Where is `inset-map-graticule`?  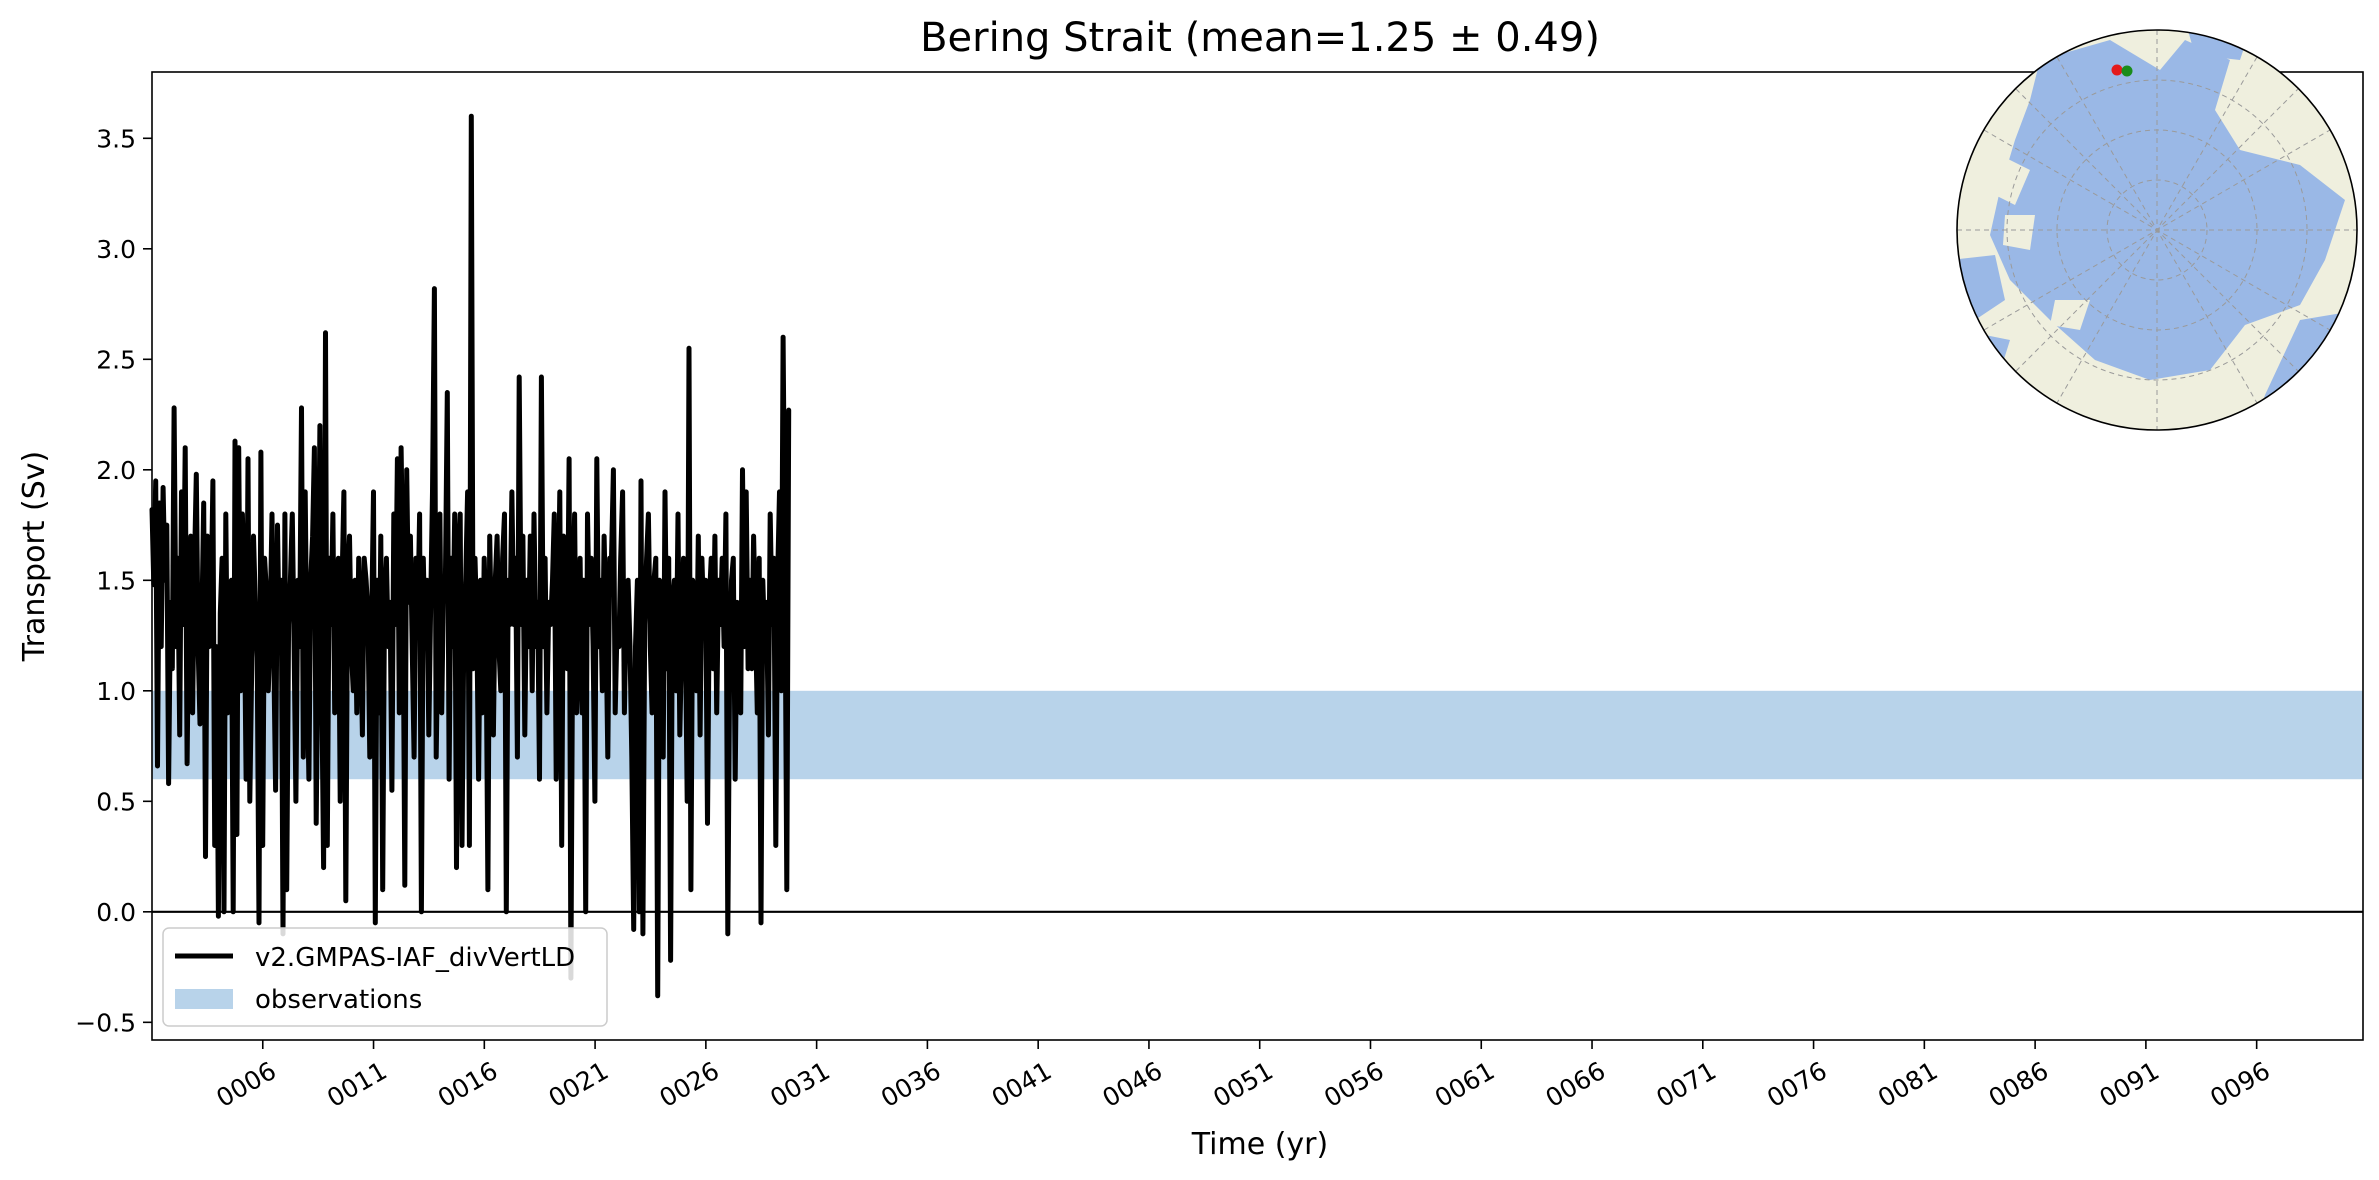 inset-map-graticule is located at coordinates (2157, 230).